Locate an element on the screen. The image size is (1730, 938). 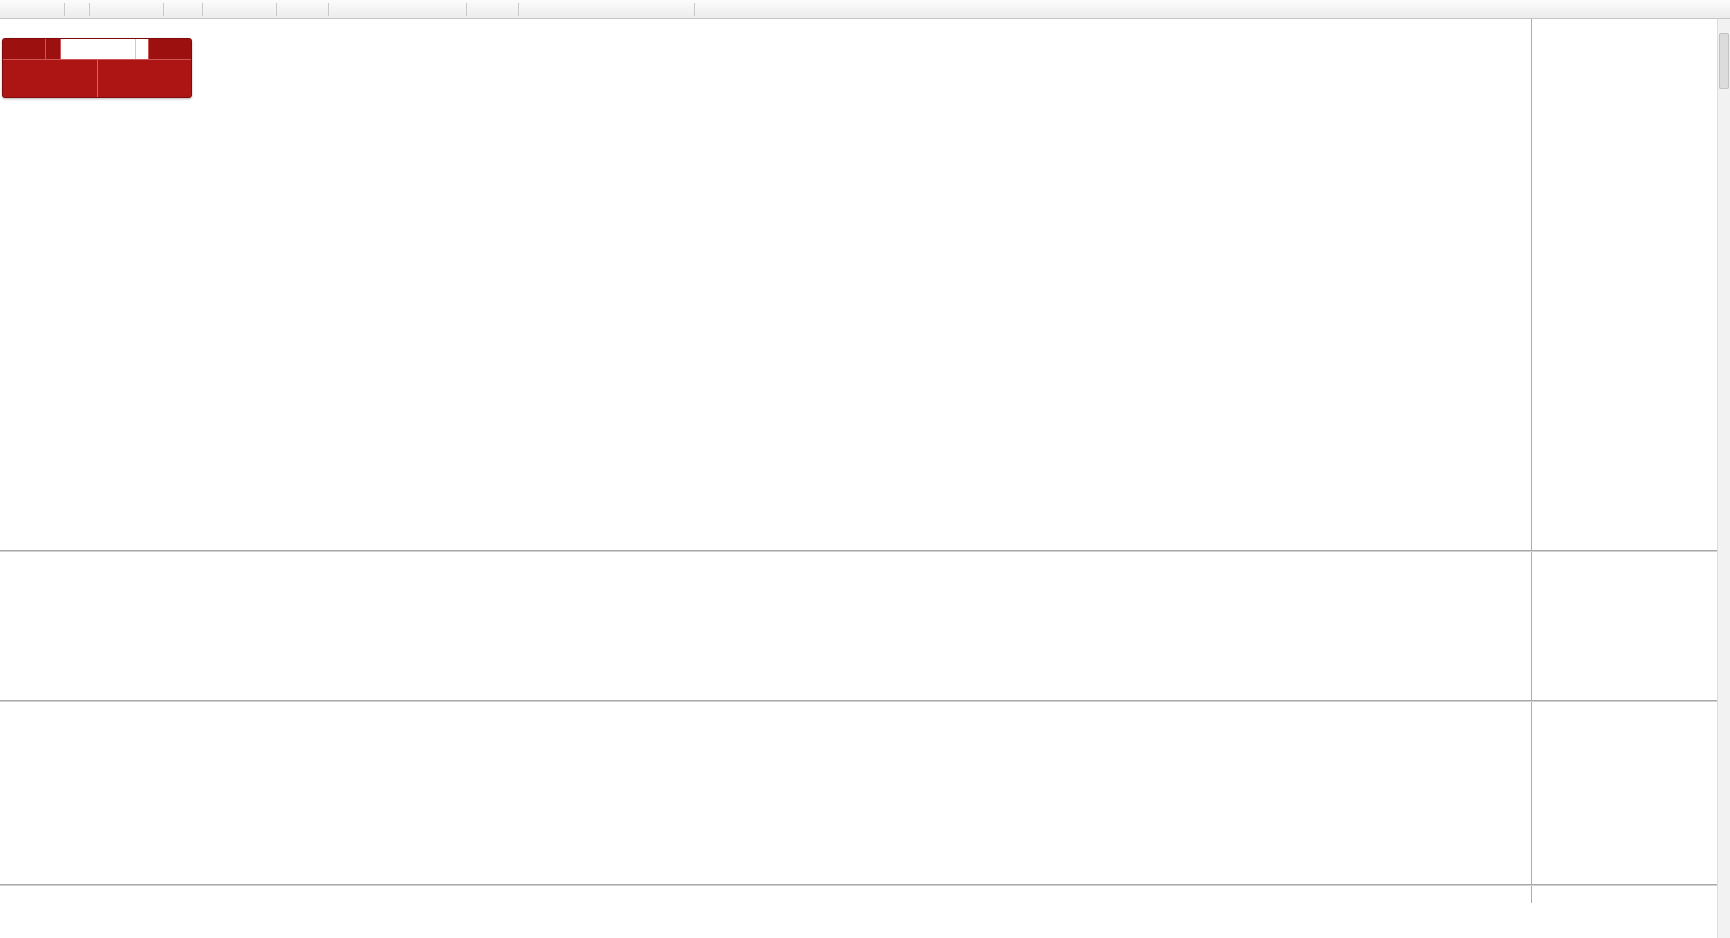
cursor-icon is located at coordinates (481, 9).